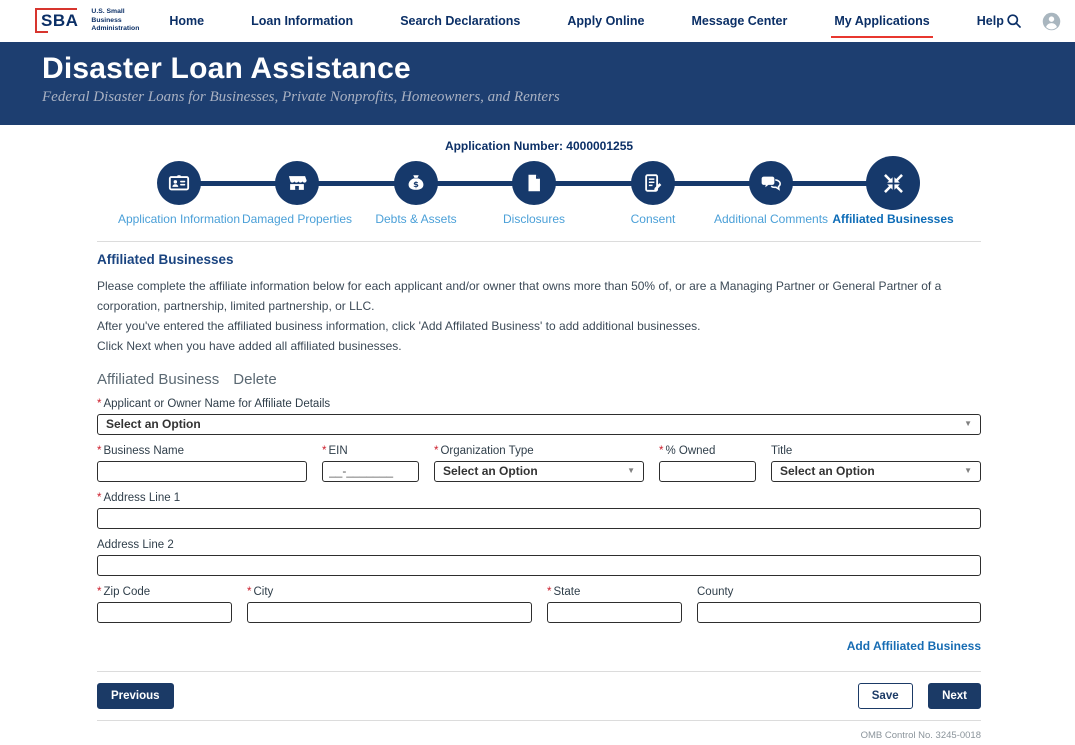  I want to click on nav-item-home: Home, so click(187, 21).